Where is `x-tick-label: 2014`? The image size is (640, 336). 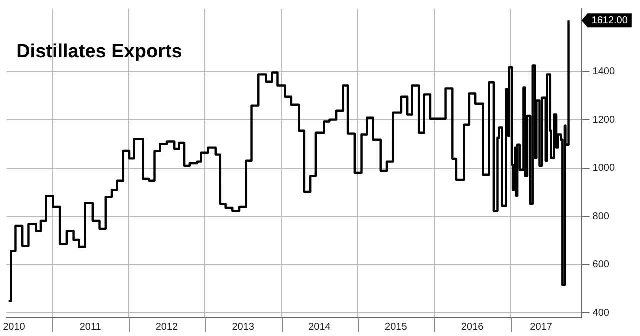 x-tick-label: 2014 is located at coordinates (320, 327).